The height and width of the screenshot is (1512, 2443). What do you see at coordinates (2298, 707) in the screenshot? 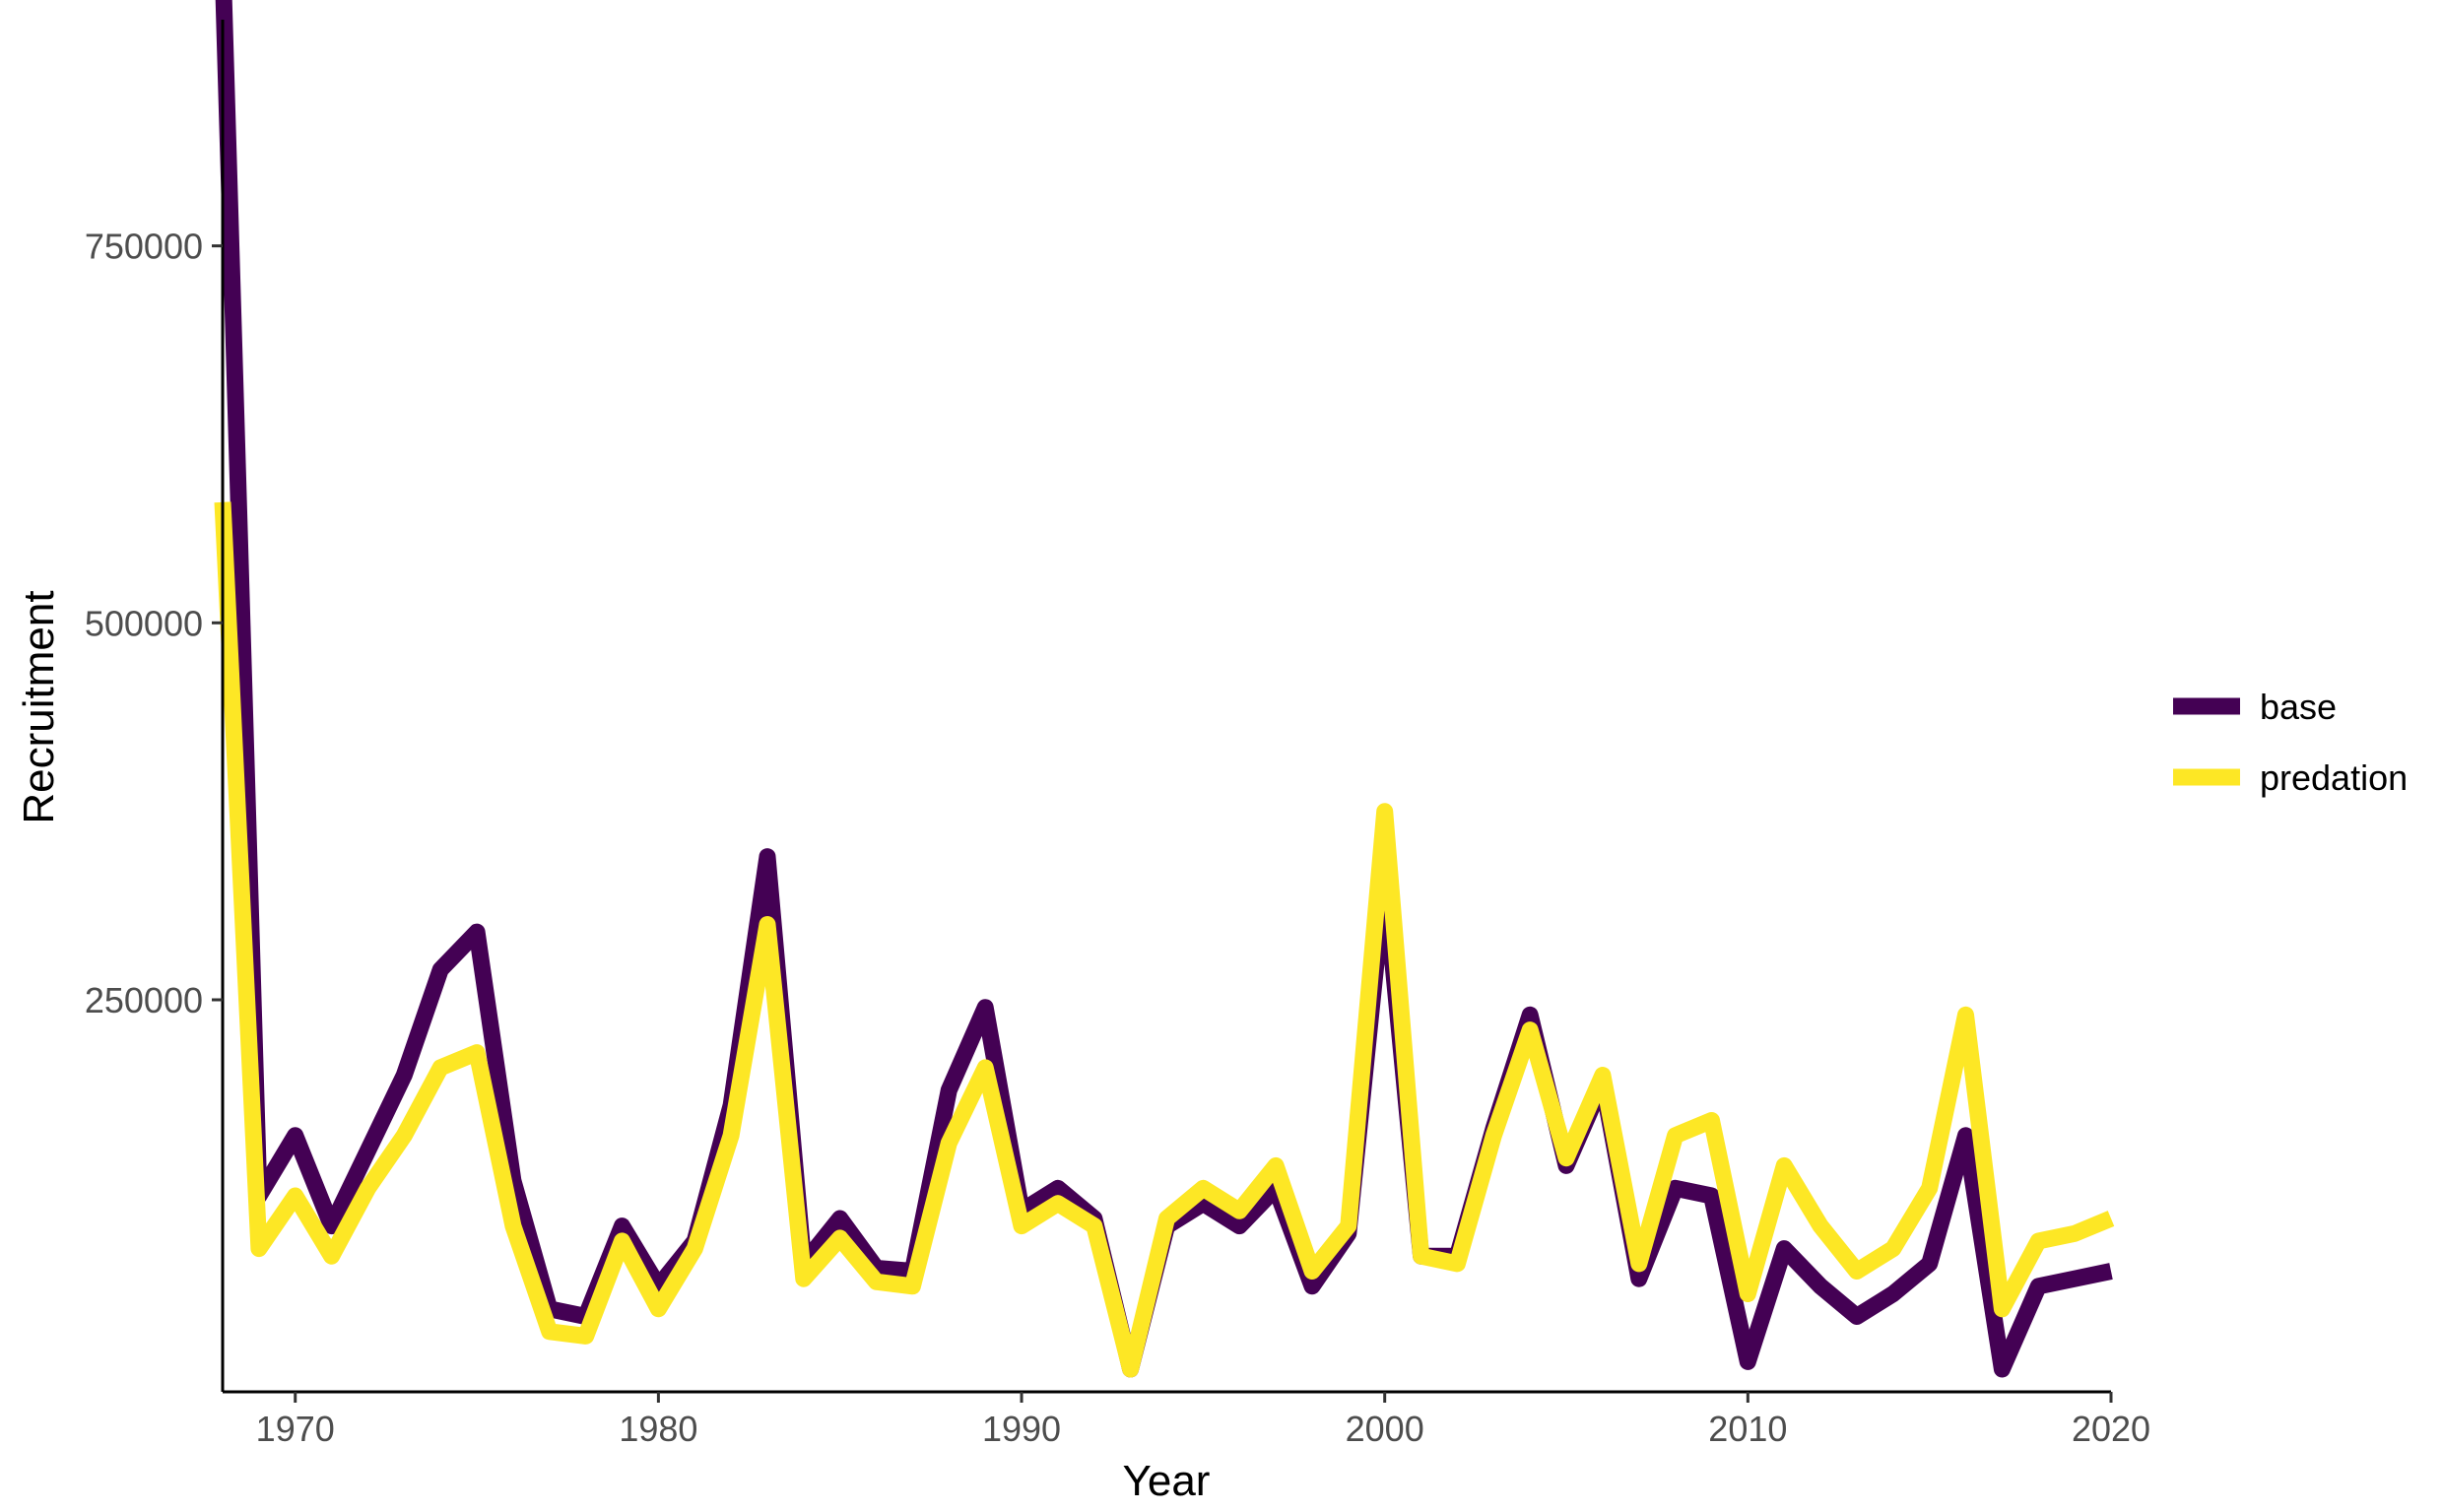
I see `legend-label-base: base` at bounding box center [2298, 707].